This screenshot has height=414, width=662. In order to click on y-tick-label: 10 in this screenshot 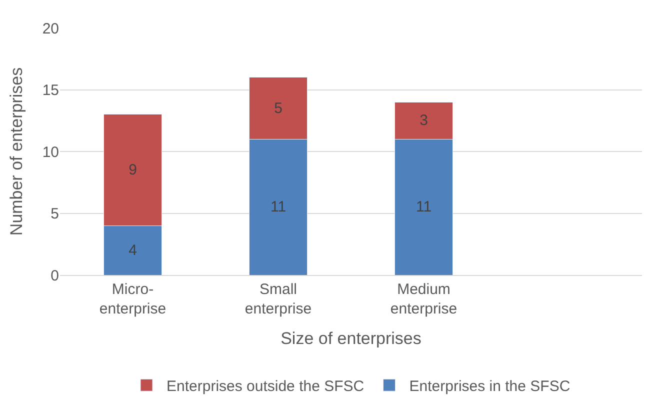, I will do `click(50, 152)`.